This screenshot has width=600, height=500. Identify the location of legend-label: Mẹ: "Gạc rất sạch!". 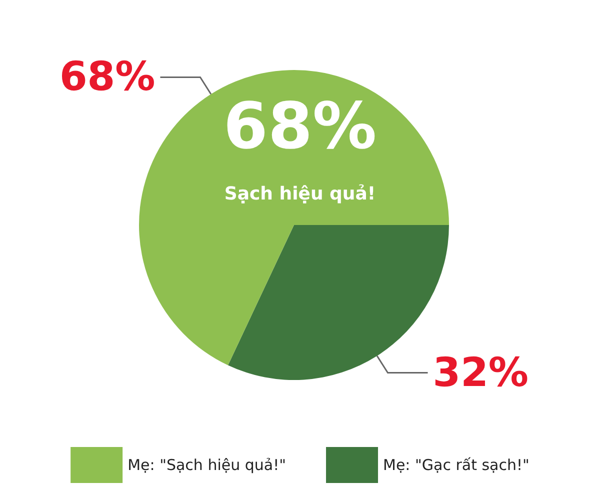
(456, 465).